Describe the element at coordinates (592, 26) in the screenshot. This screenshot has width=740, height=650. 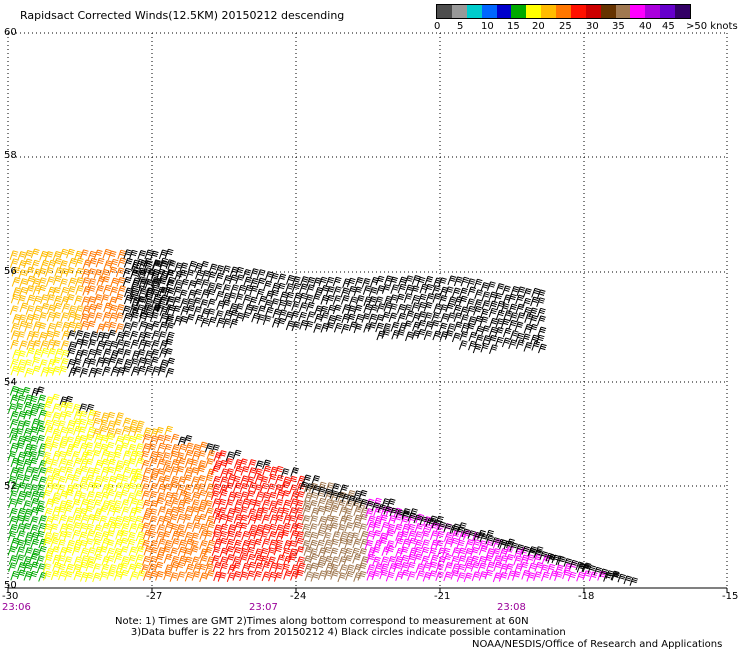
I see `scale-label: 30` at that location.